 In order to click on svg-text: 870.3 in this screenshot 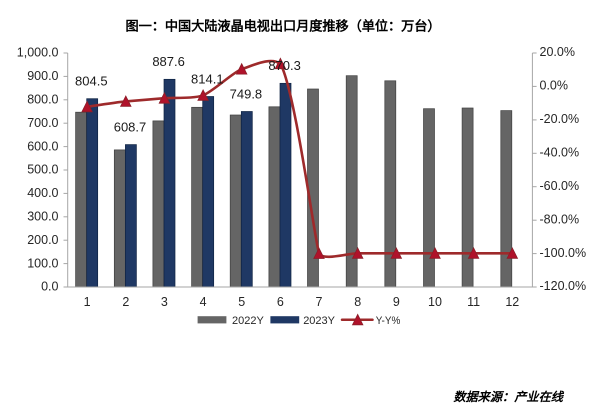, I will do `click(284, 65)`.